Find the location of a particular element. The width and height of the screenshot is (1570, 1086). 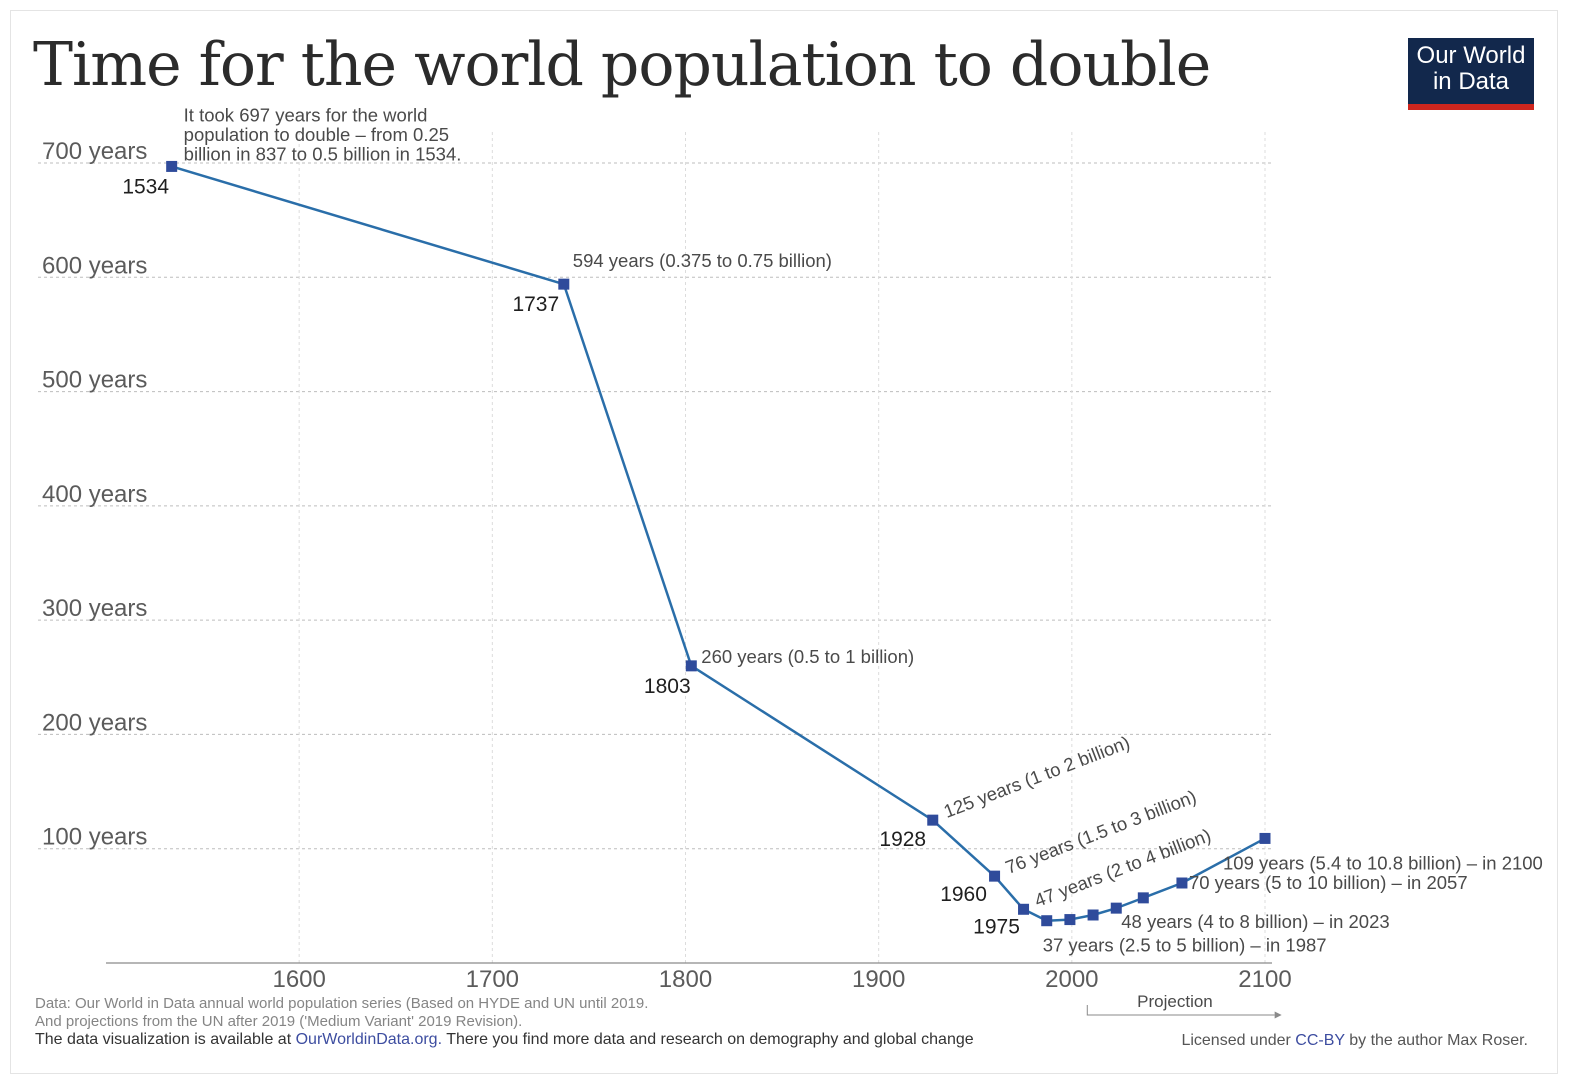

y-tick-label: 300 years is located at coordinates (94, 608).